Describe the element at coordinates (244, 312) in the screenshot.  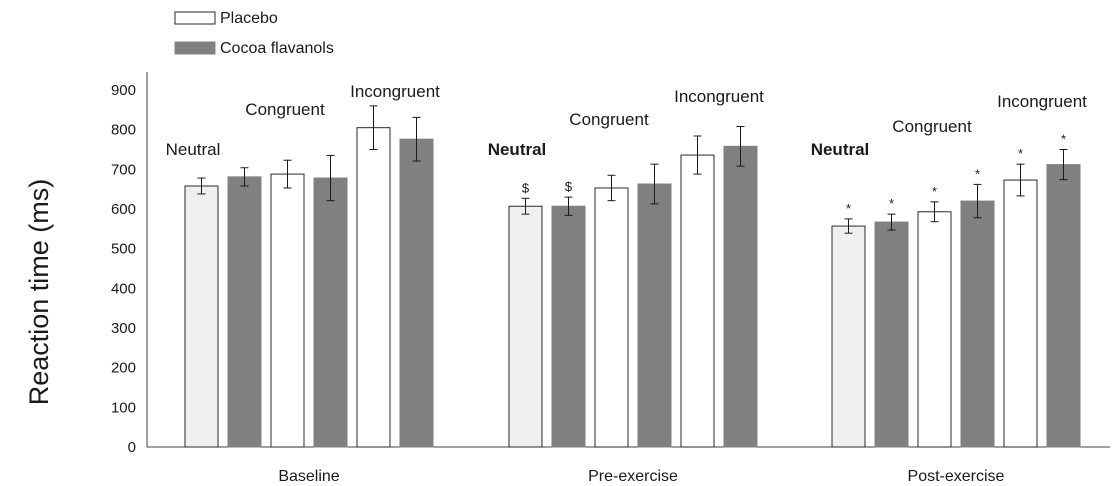
I see `bar-cocoa-neutral-baseline` at that location.